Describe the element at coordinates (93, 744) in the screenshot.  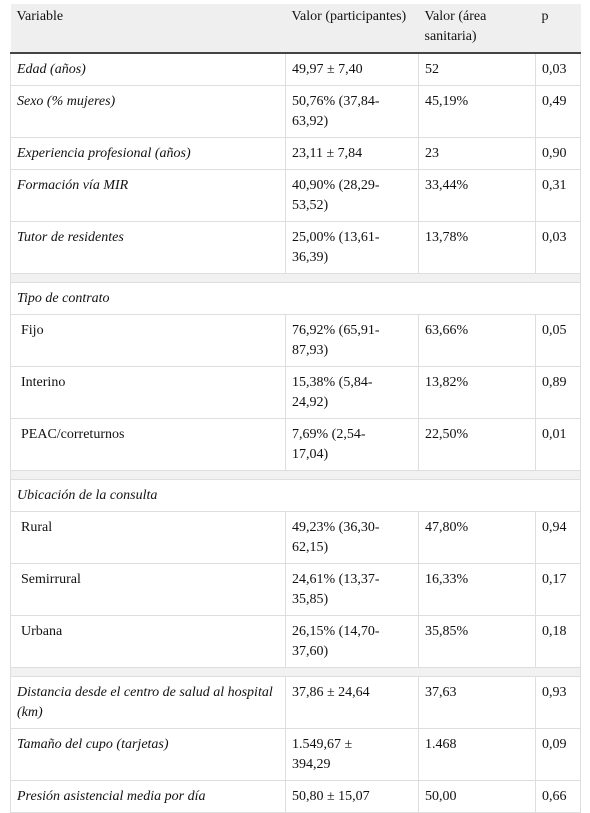
I see `cell-text: Tamaño del cupo (tarjetas)` at that location.